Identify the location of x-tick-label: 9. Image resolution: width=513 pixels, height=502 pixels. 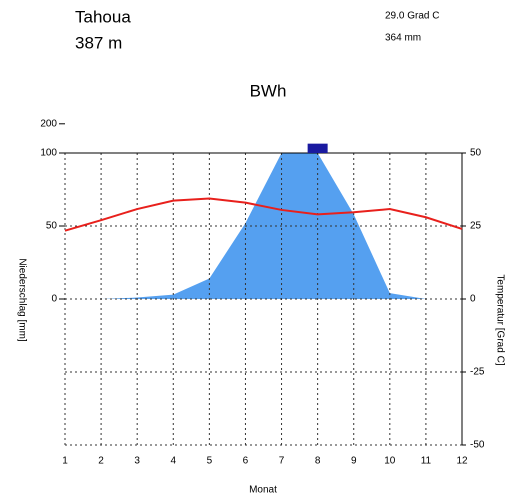
(354, 461).